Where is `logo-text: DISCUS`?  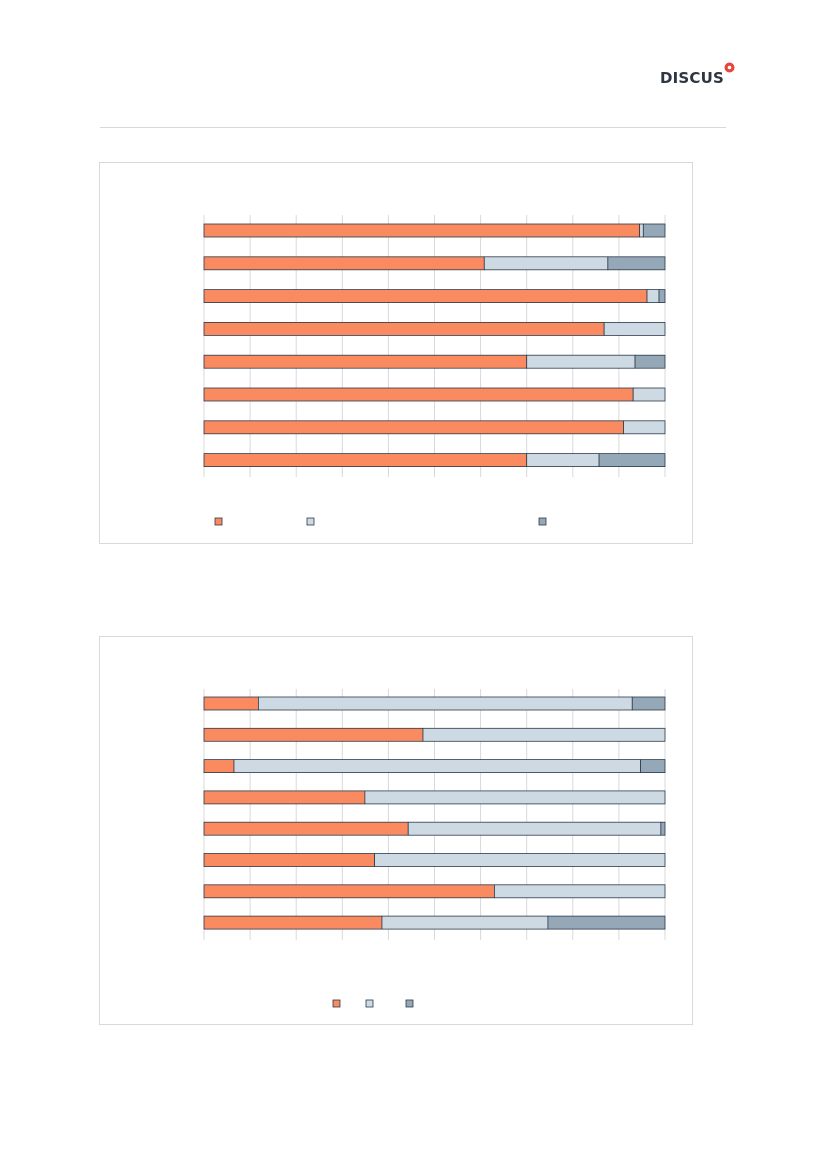
logo-text: DISCUS is located at coordinates (692, 78).